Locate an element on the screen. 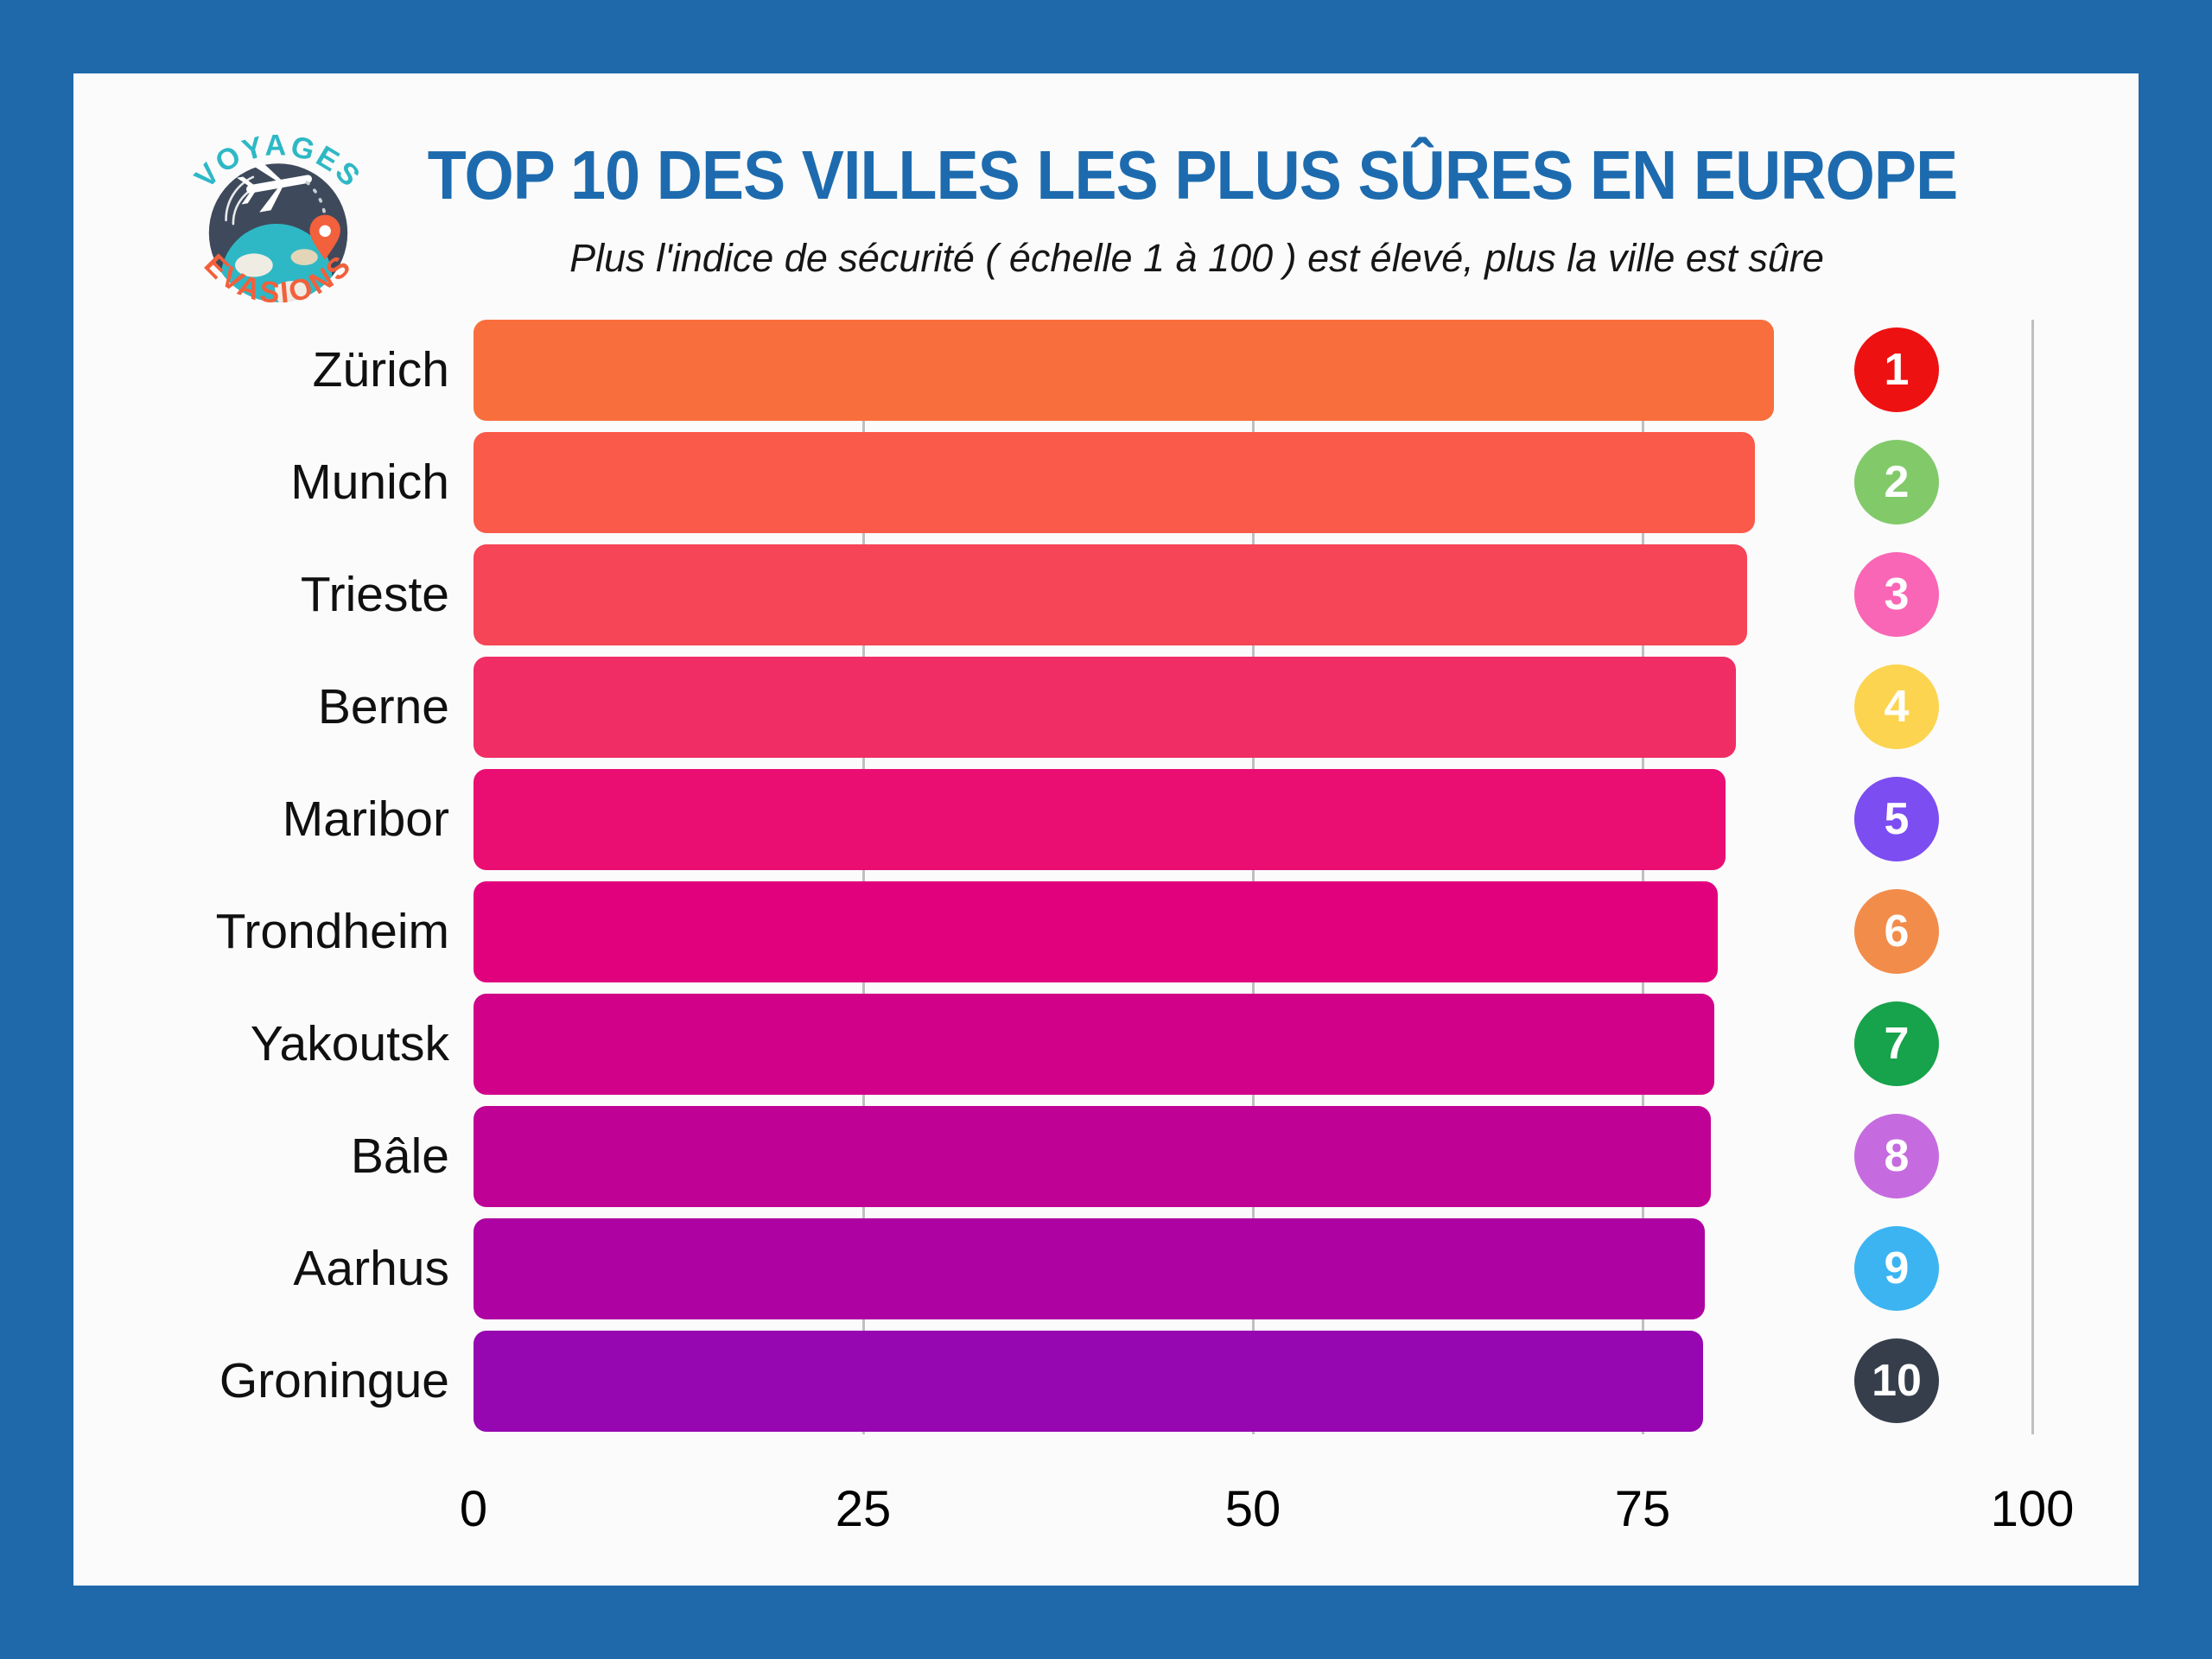  city-label: Berne is located at coordinates (383, 706).